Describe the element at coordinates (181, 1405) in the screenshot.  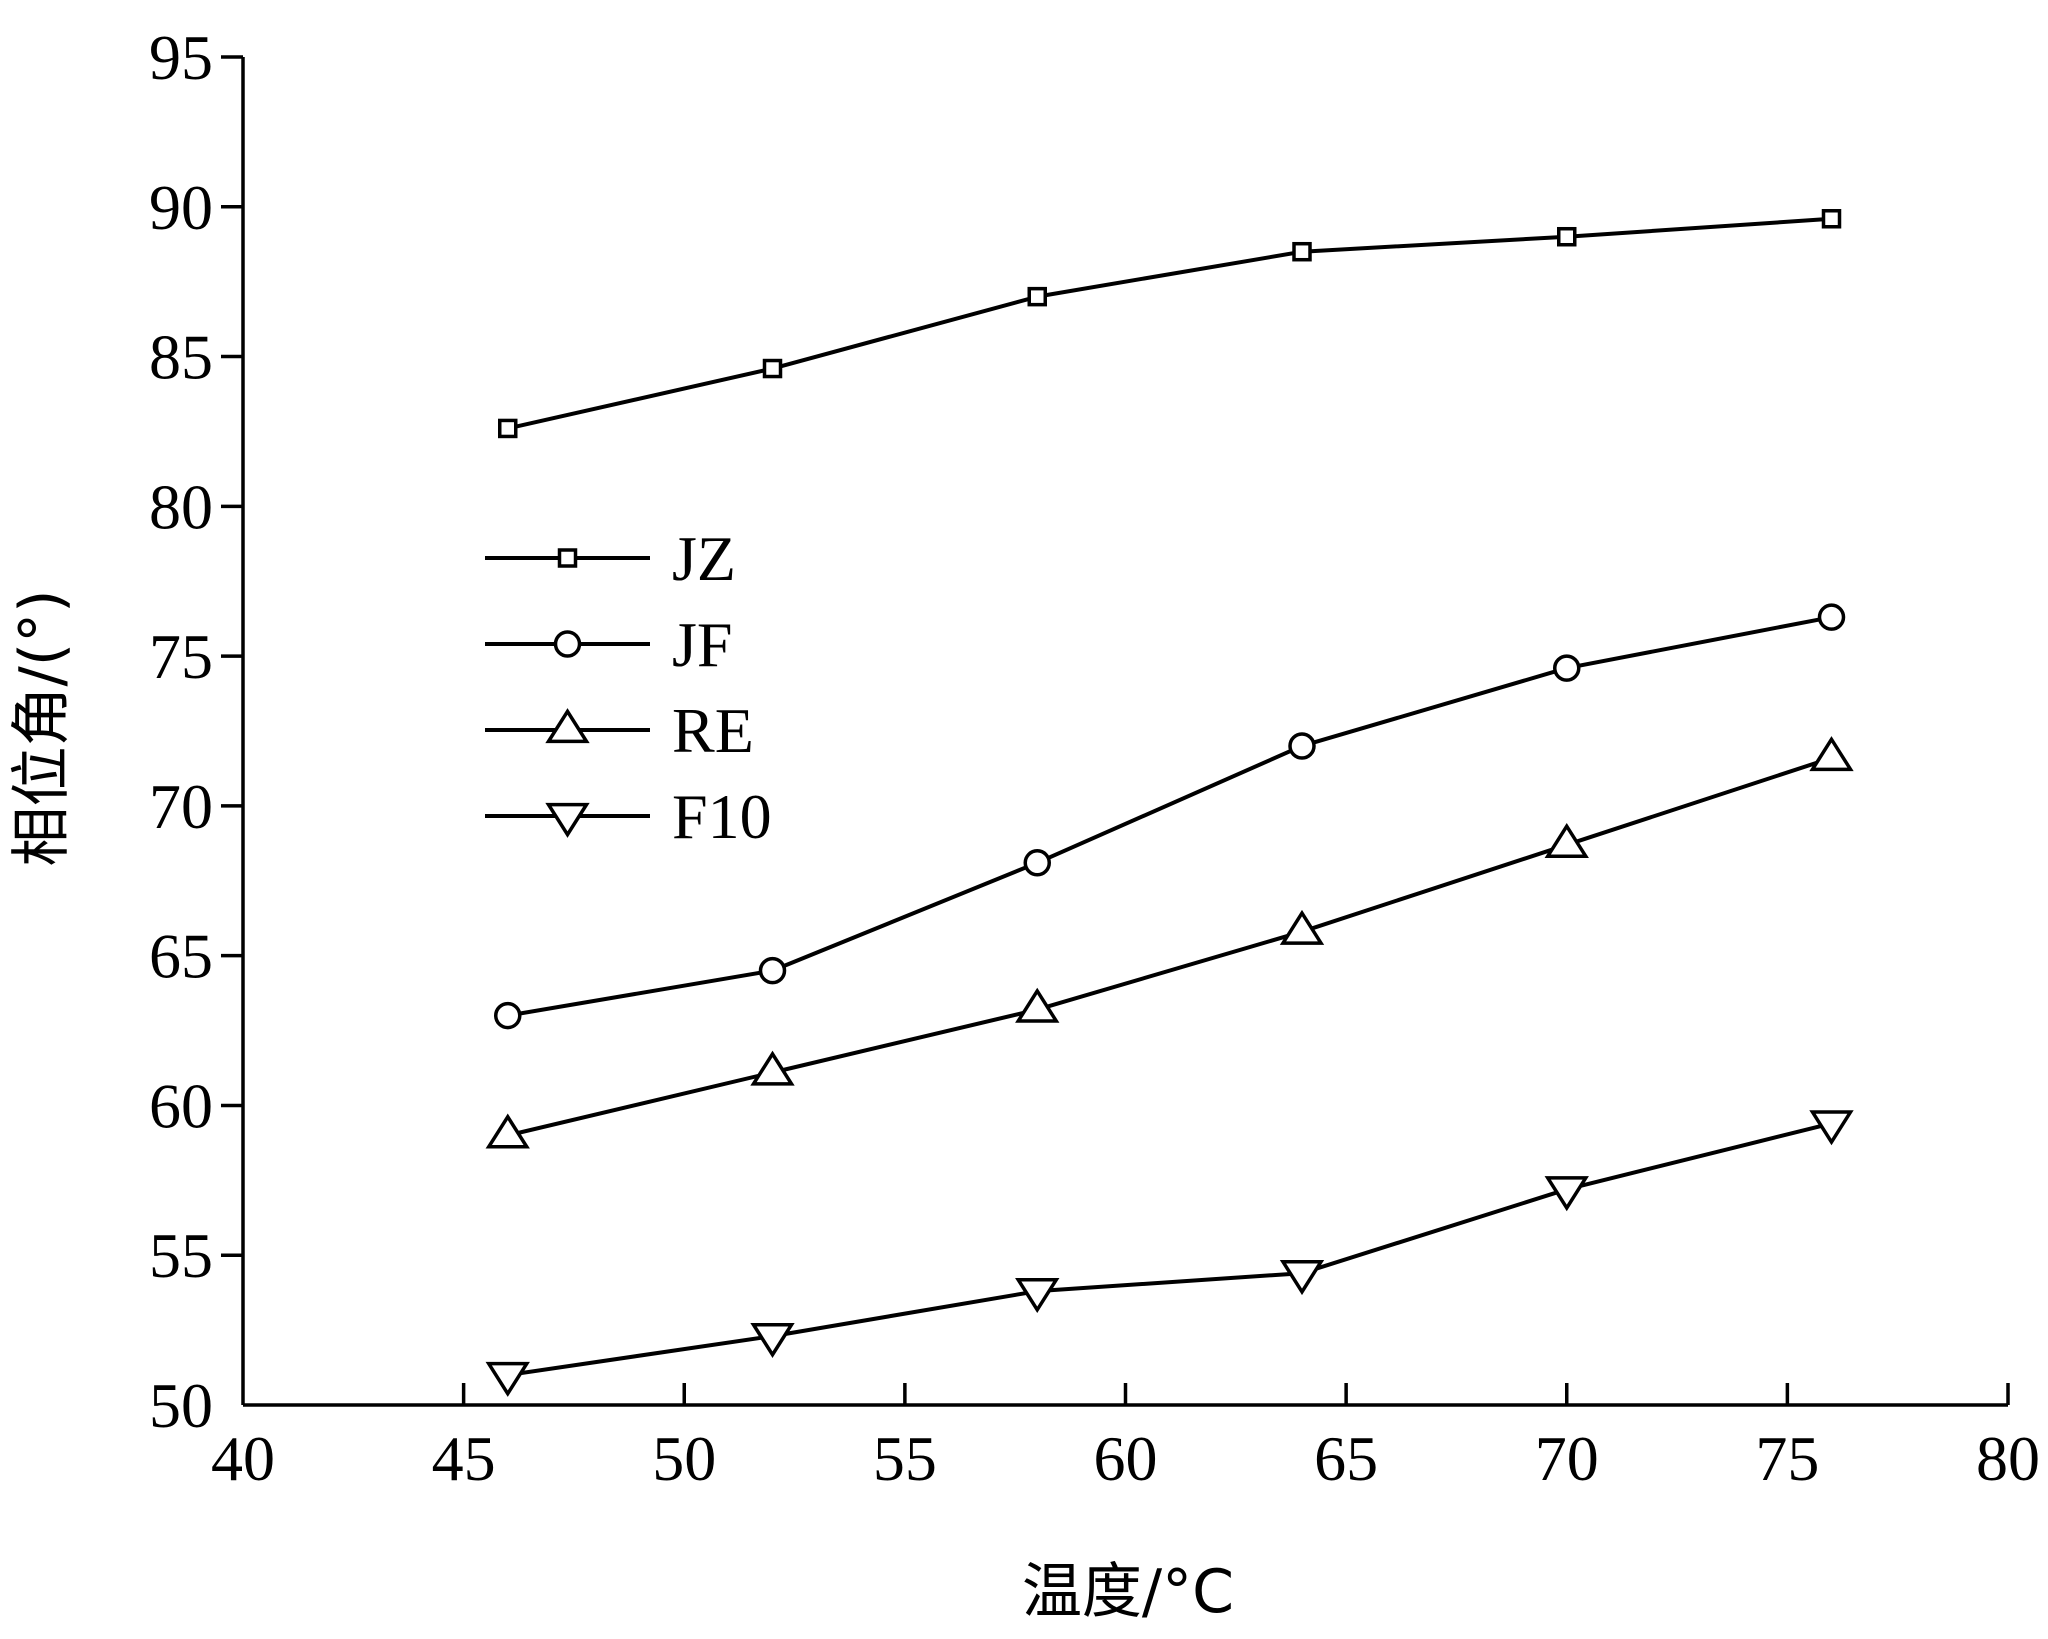
I see `y-tick-label: 50` at that location.